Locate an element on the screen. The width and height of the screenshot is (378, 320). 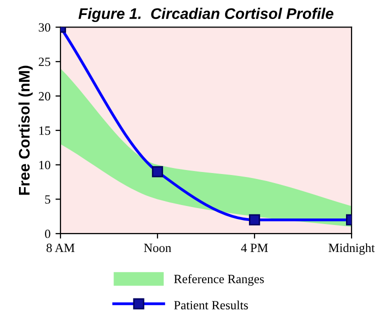
legend-label: Reference Ranges is located at coordinates (219, 280).